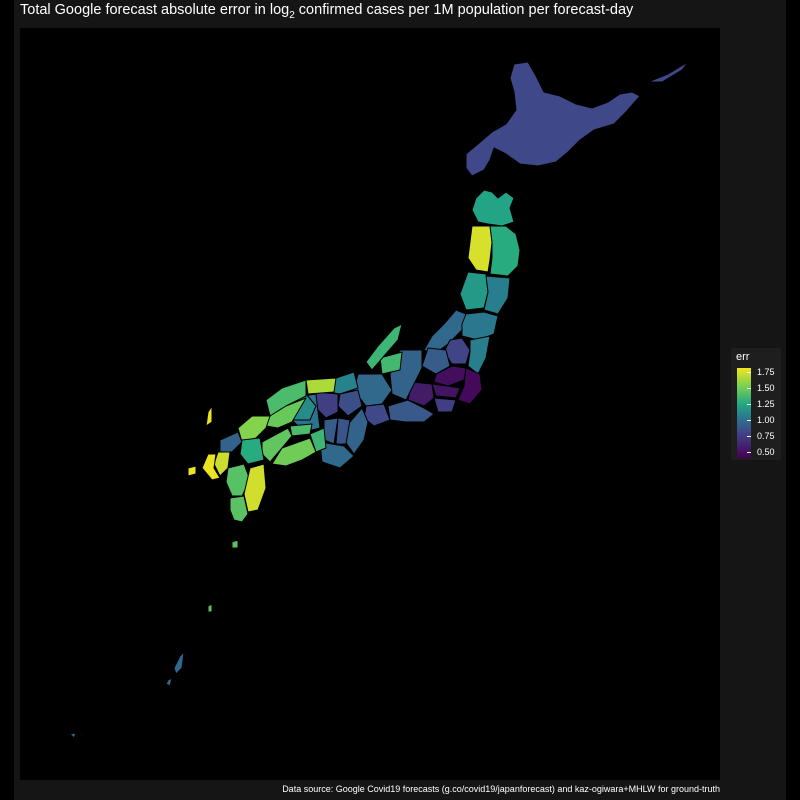 The width and height of the screenshot is (800, 800). Describe the element at coordinates (480, 326) in the screenshot. I see `region-fukushima` at that location.